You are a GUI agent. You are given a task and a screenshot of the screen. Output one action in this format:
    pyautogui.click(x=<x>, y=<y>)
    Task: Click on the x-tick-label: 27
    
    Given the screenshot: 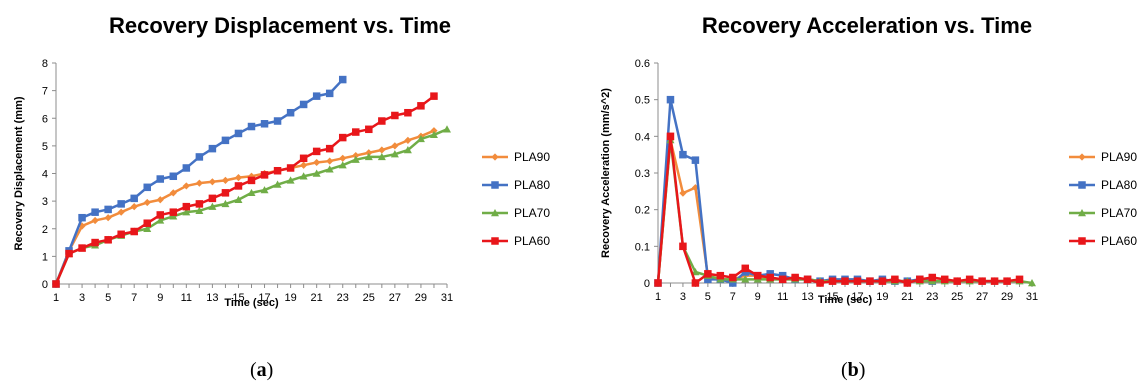 What is the action you would take?
    pyautogui.click(x=982, y=297)
    